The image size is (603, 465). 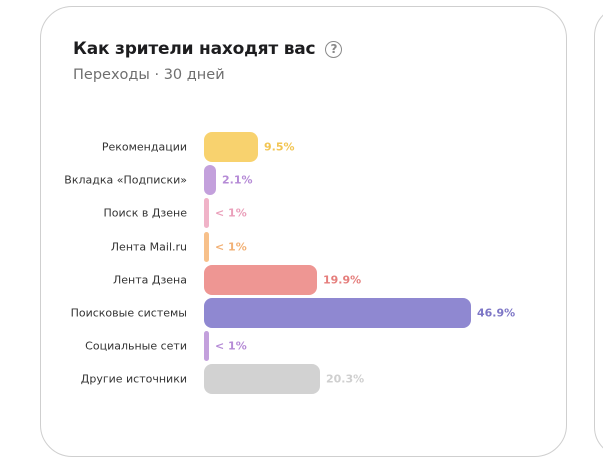 What do you see at coordinates (303, 346) in the screenshot?
I see `chart-row: Социальные сети < 1%` at bounding box center [303, 346].